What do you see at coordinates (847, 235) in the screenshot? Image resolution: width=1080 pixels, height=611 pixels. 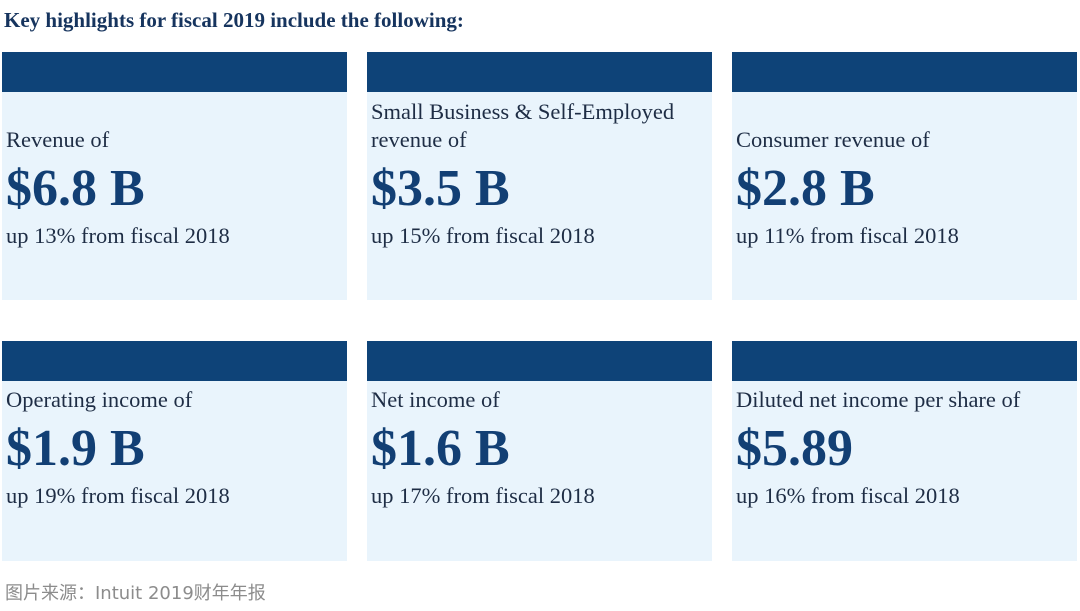 I see `highlight-change: up 11% from fiscal 2018` at bounding box center [847, 235].